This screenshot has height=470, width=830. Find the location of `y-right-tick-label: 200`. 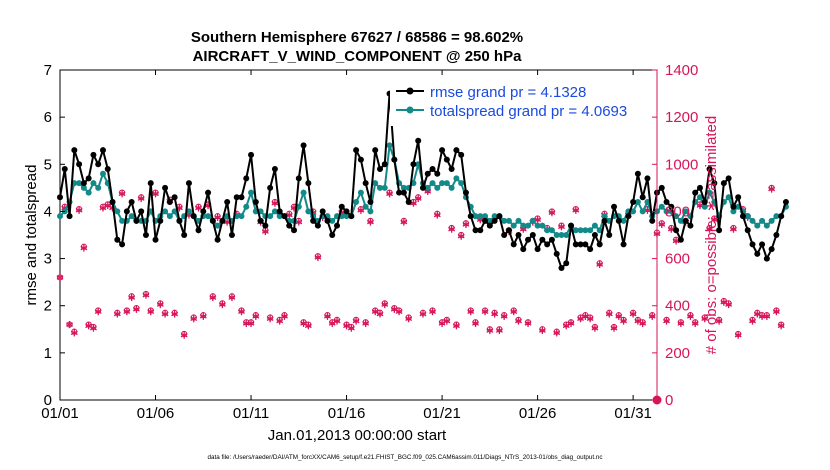

y-right-tick-label: 200 is located at coordinates (677, 353).